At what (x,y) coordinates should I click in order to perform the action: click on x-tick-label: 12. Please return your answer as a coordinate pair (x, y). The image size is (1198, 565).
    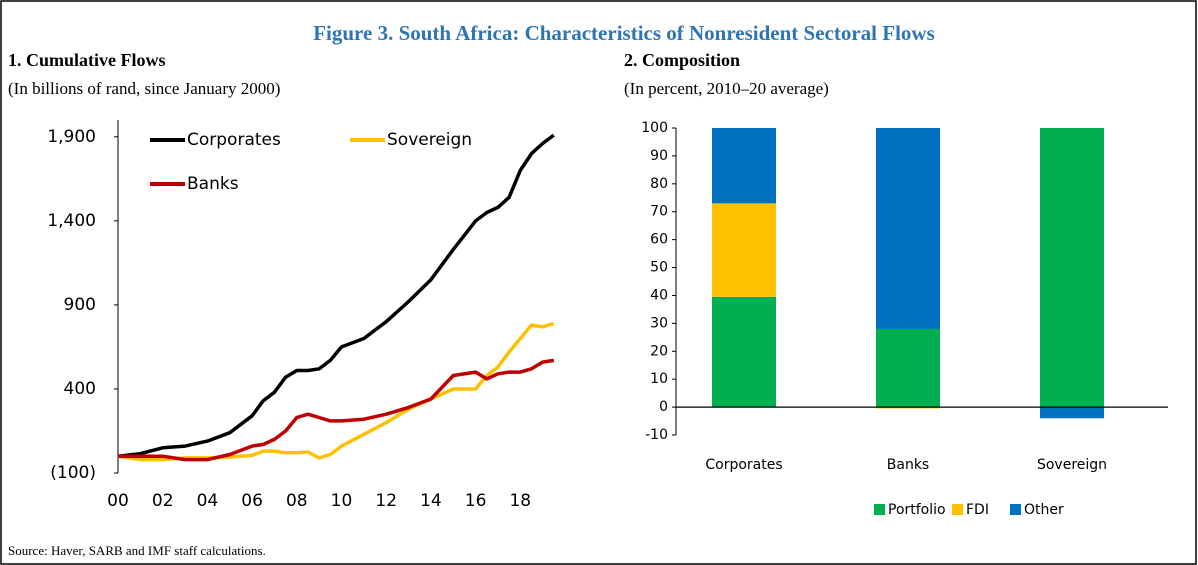
    Looking at the image, I should click on (386, 501).